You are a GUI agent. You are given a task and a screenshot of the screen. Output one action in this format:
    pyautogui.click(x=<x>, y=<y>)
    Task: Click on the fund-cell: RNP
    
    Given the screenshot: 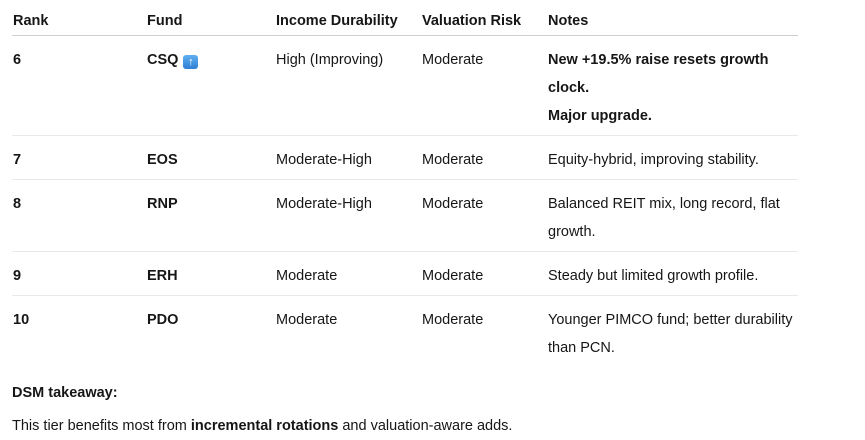 What is the action you would take?
    pyautogui.click(x=162, y=204)
    